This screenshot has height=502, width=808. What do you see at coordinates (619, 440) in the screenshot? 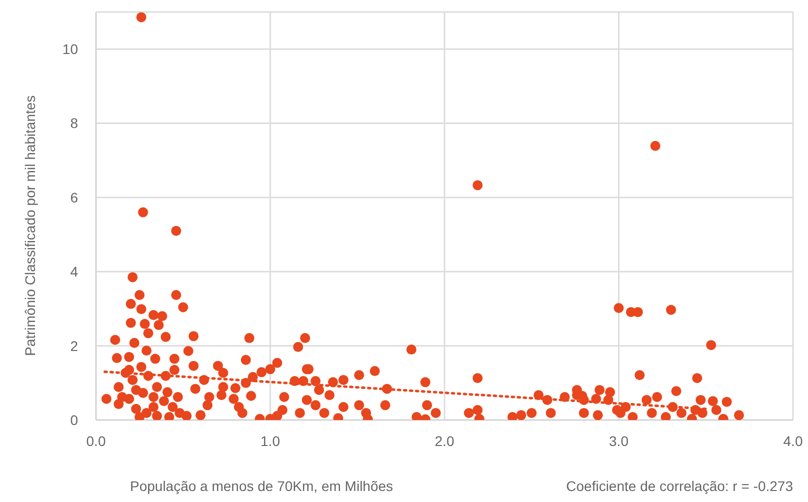
I see `x-tick-label: 3.0` at bounding box center [619, 440].